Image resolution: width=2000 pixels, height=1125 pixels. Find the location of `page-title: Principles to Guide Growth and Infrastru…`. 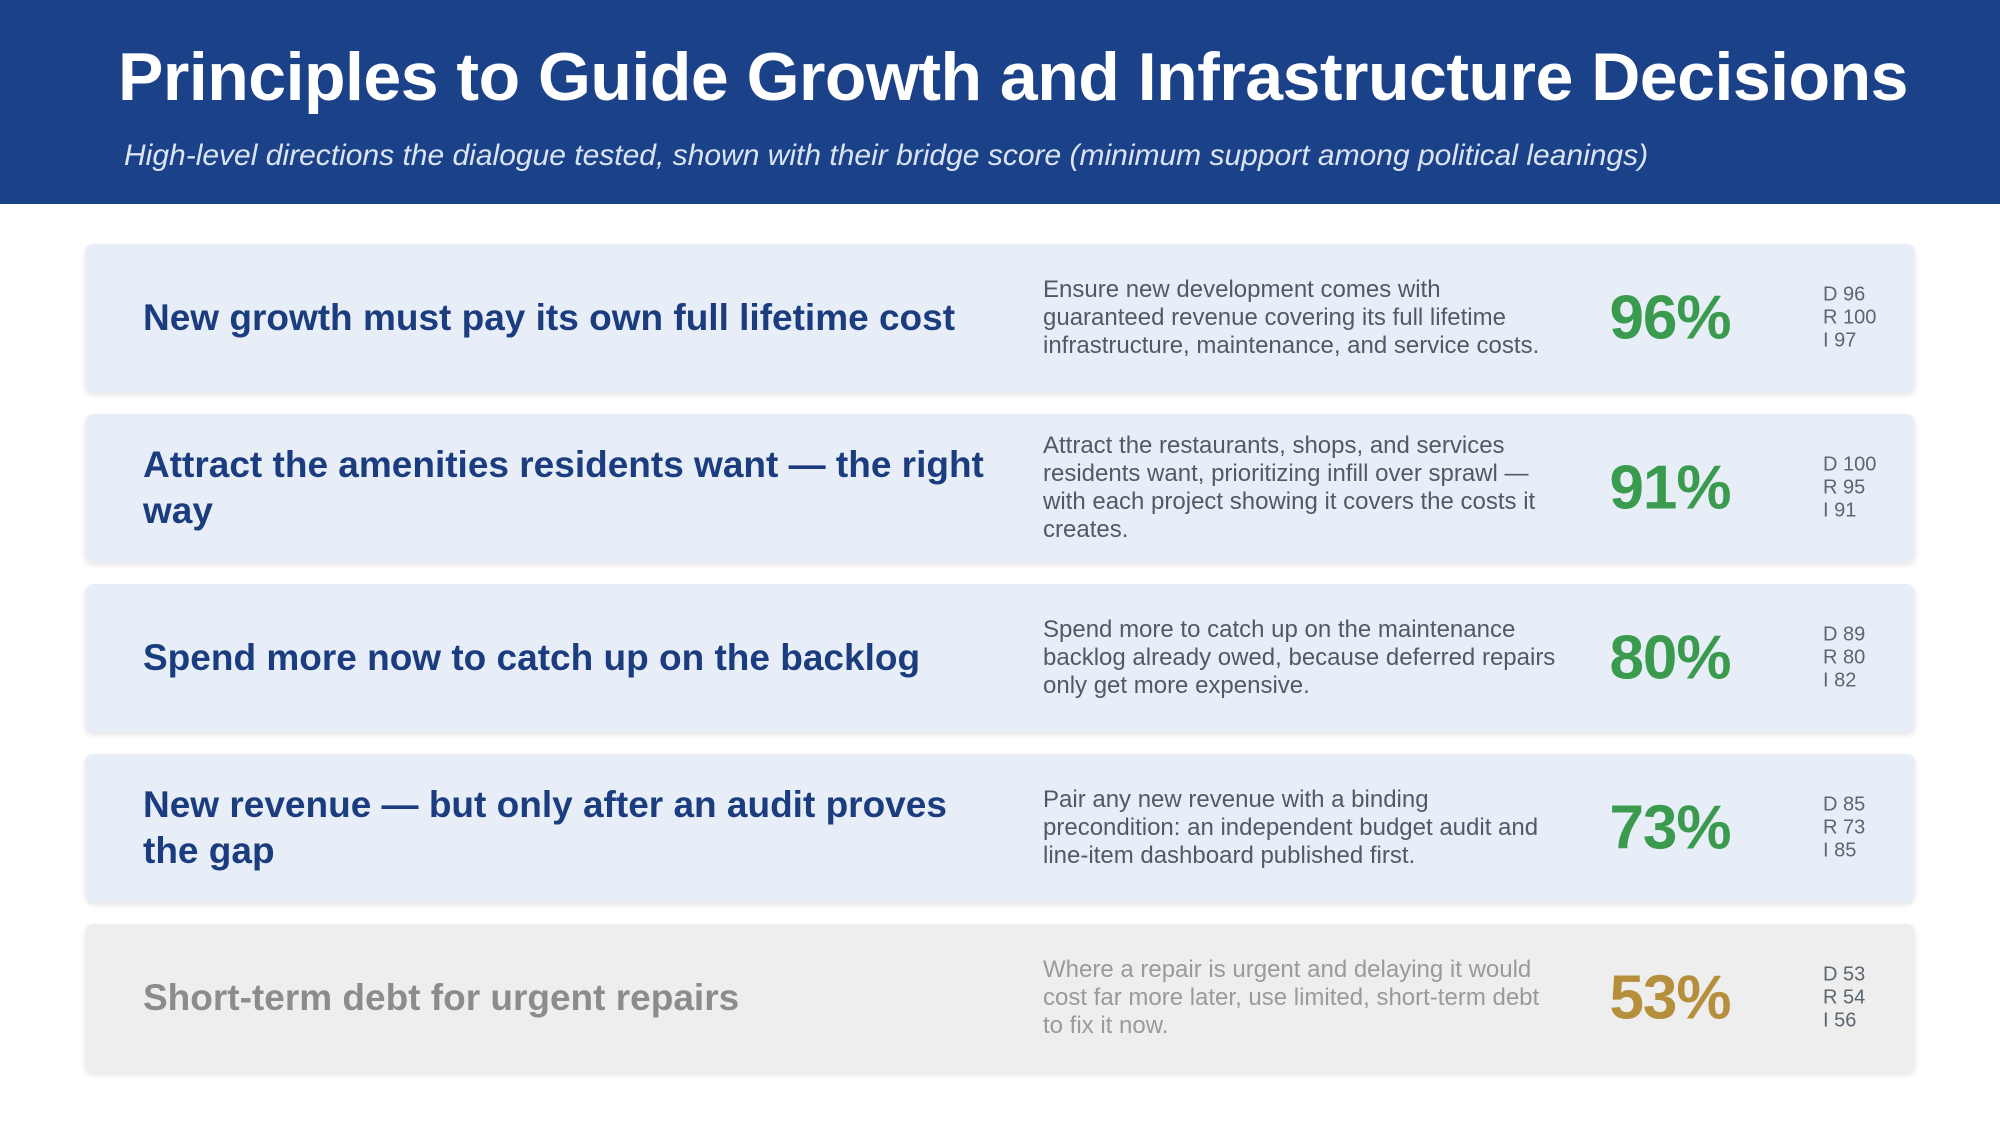

page-title: Principles to Guide Growth and Infrastru… is located at coordinates (1013, 77).